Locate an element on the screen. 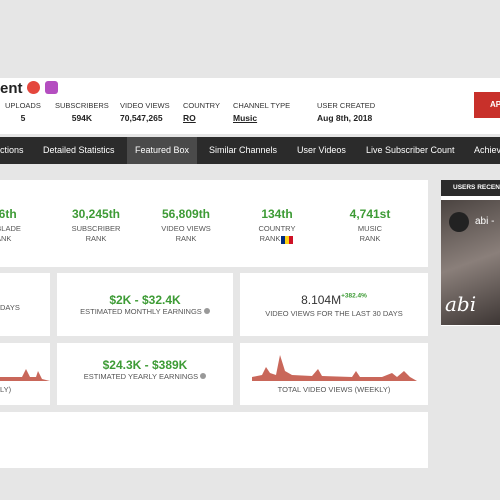 The height and width of the screenshot is (500, 500). card-label-text: ESTIMATED MONTHLY EARNINGS is located at coordinates (141, 311).